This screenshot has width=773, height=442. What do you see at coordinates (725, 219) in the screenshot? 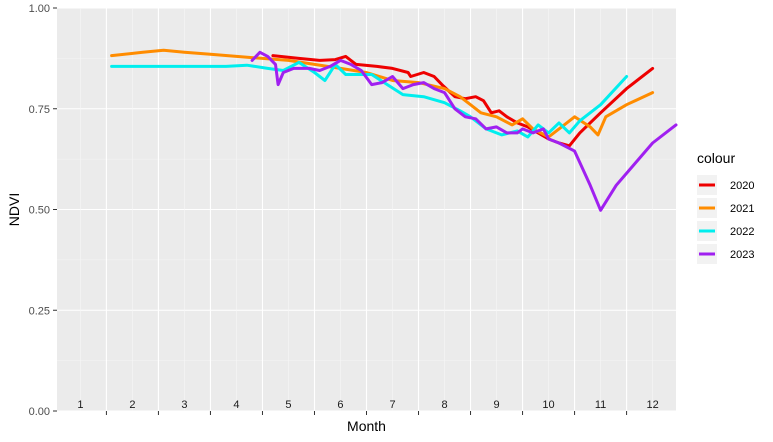
I see `legend-items: 2020 2021 2022 2023` at bounding box center [725, 219].